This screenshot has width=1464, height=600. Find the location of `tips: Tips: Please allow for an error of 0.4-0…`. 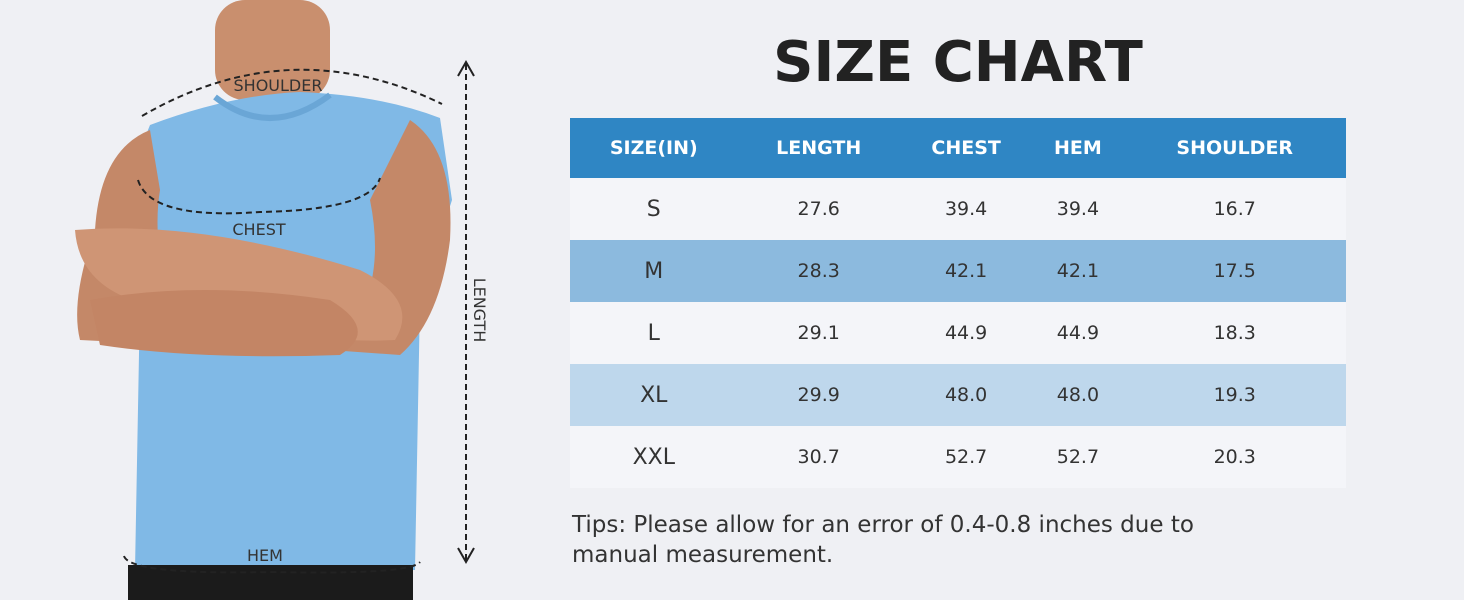

tips: Tips: Please allow for an error of 0.4-0… is located at coordinates (883, 540).